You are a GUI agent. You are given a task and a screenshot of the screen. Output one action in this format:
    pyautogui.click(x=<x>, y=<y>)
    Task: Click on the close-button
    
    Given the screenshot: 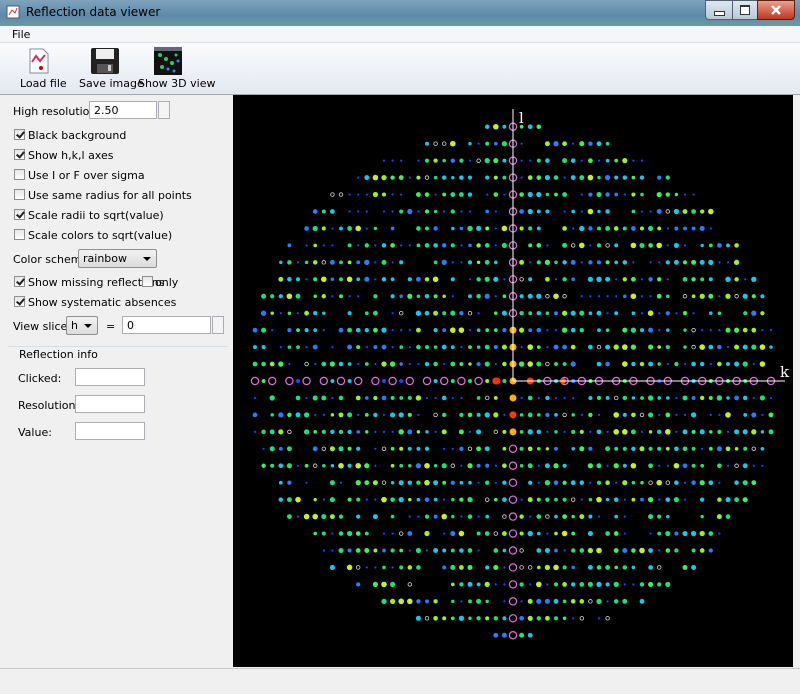 What is the action you would take?
    pyautogui.click(x=776, y=10)
    